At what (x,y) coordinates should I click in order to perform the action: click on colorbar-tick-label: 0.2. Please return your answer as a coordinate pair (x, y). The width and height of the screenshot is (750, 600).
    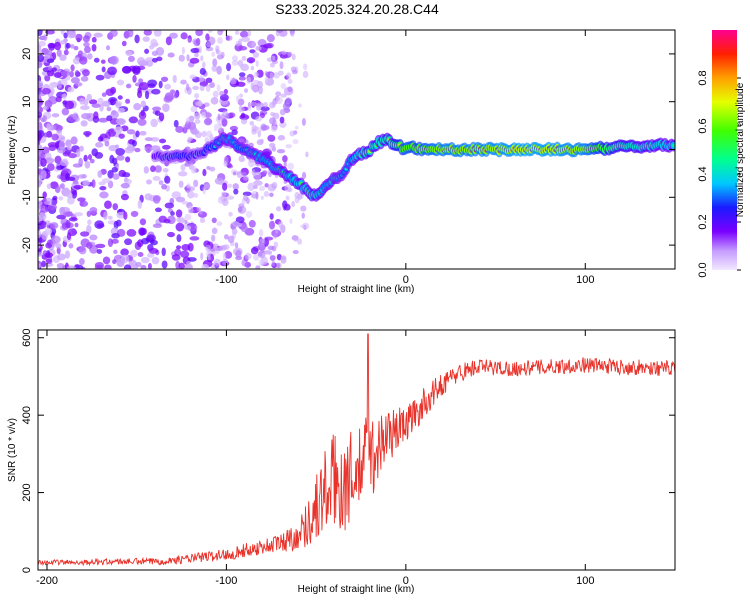
    Looking at the image, I should click on (703, 221).